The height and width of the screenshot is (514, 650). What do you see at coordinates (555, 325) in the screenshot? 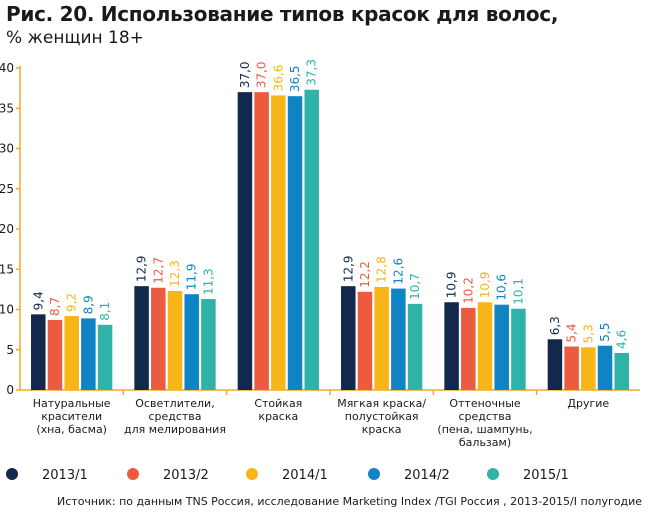
I see `data-label: 6,3` at bounding box center [555, 325].